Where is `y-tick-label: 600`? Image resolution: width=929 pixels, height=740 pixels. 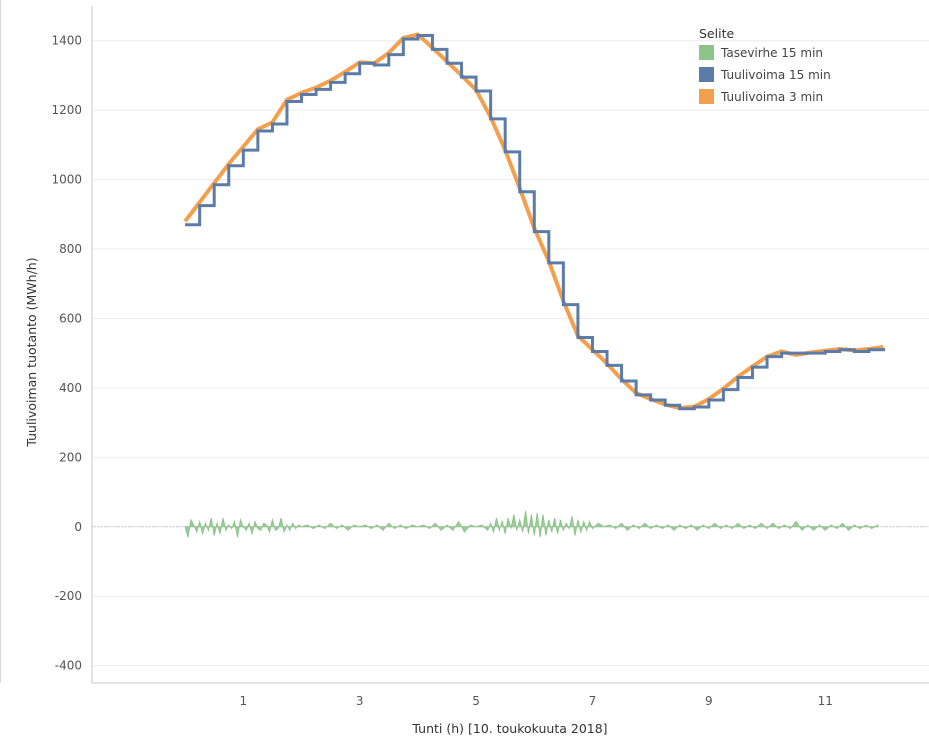
y-tick-label: 600 is located at coordinates (70, 318).